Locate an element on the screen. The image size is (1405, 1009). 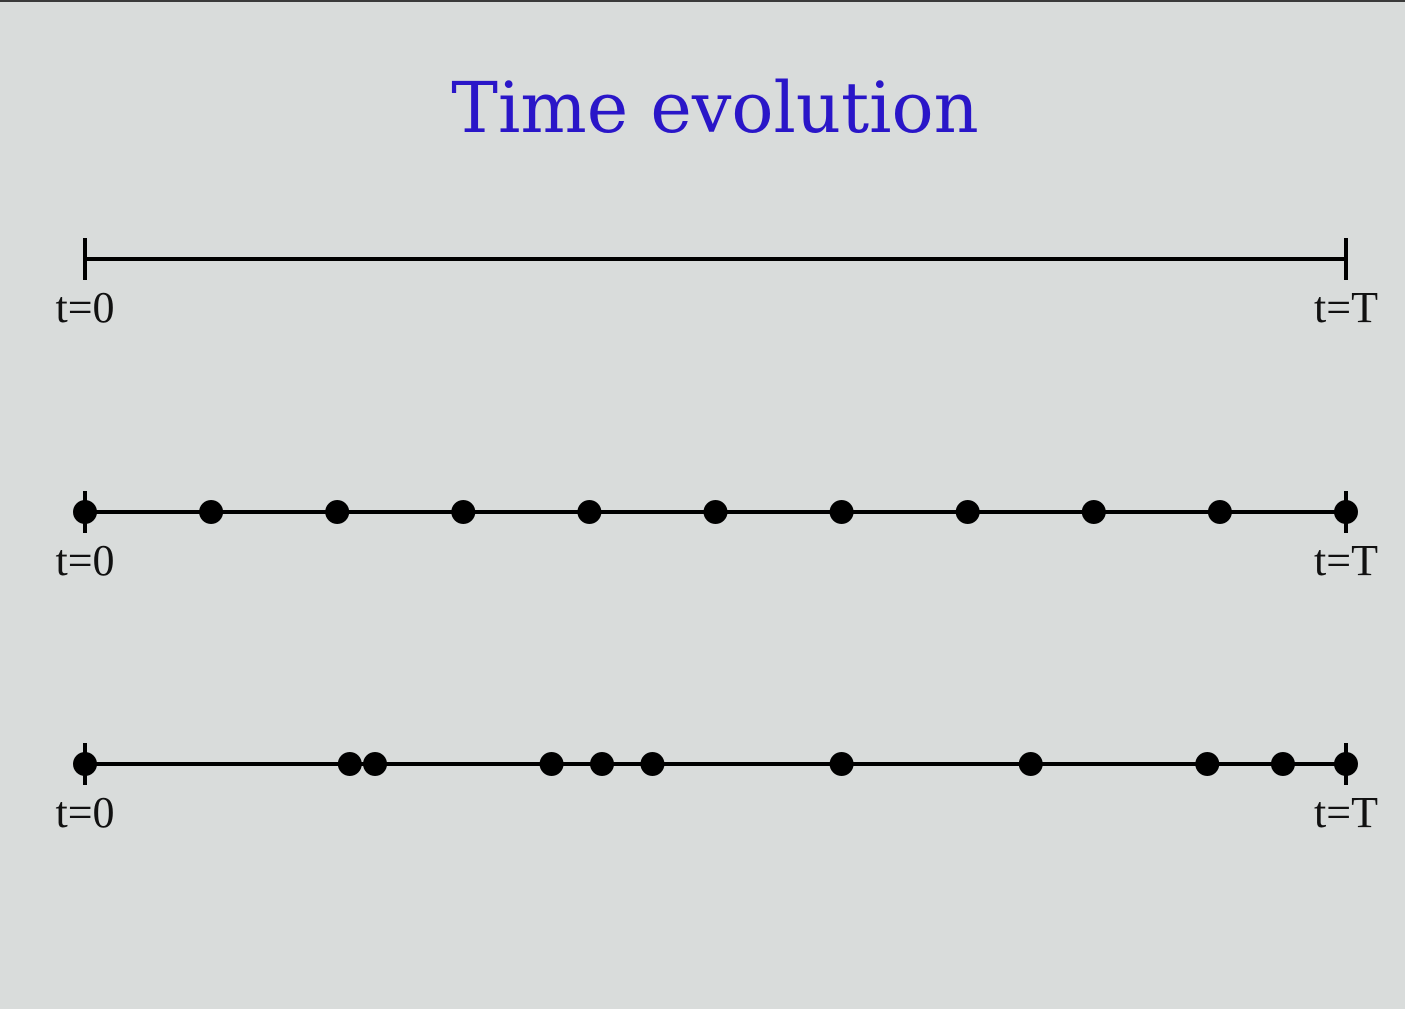
timeline-1-start-label: t=0 is located at coordinates (84, 307).